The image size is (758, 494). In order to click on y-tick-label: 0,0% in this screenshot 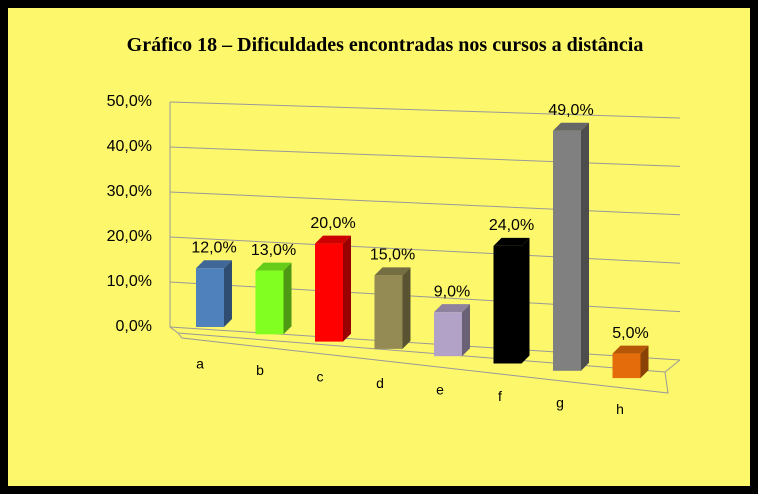, I will do `click(134, 326)`.